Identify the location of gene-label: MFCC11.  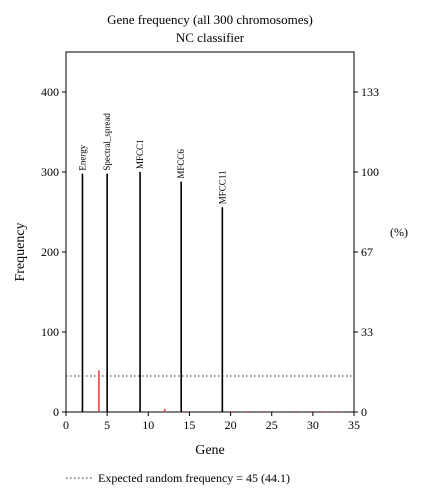
(222, 188).